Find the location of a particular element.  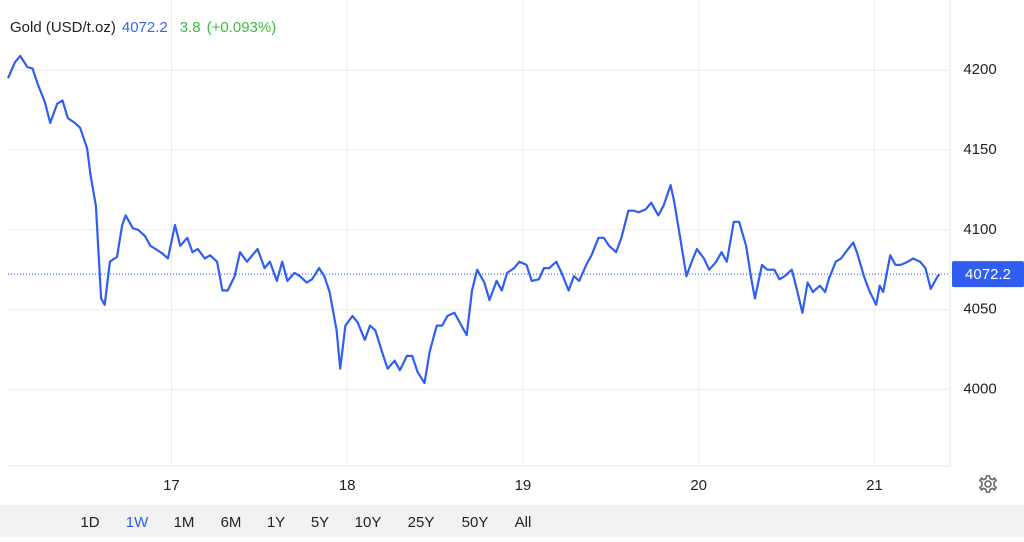

price-change: 3.8 is located at coordinates (190, 27).